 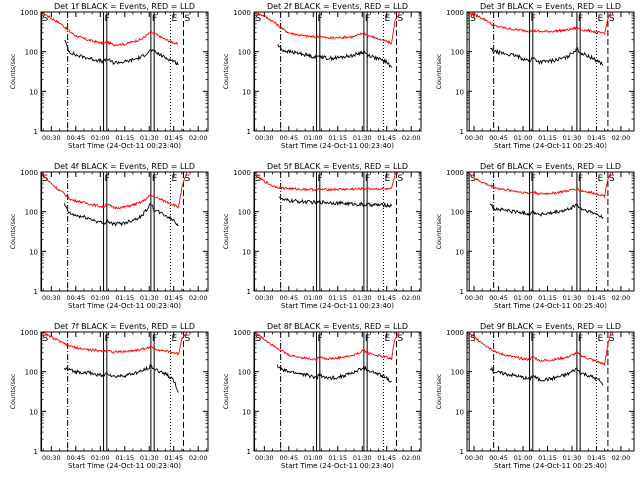 I want to click on panel-title: Det 7f BLACK = Events, RED = LLD, so click(x=124, y=326).